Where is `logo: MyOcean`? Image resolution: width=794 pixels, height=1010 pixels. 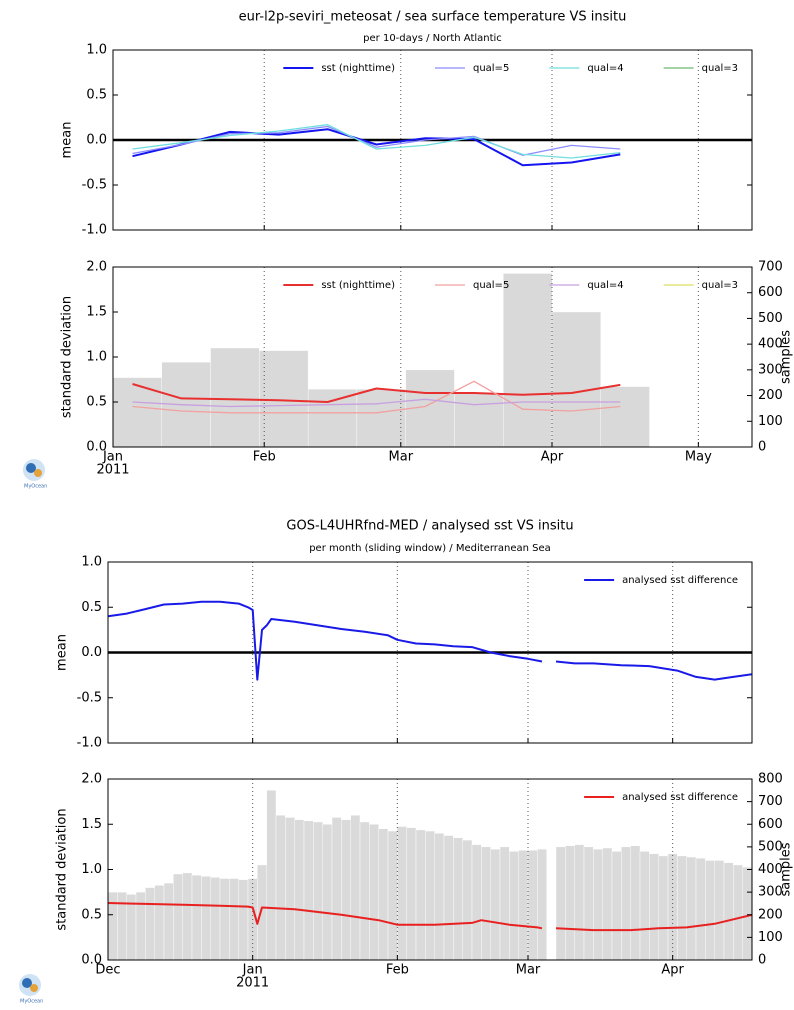
logo: MyOcean is located at coordinates (35, 474).